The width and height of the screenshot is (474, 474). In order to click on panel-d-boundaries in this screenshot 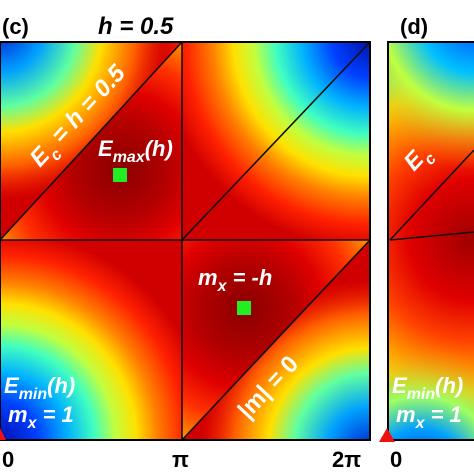, I will do `click(431, 195)`.